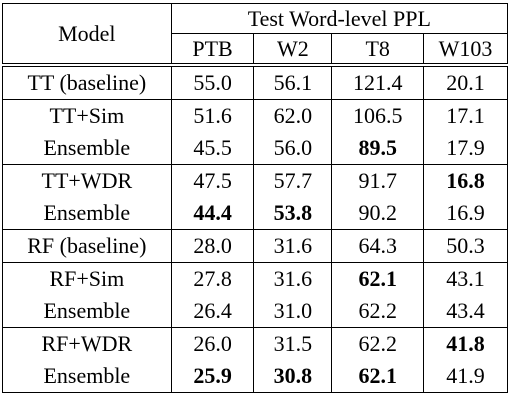 Image resolution: width=508 pixels, height=408 pixels. I want to click on cell-value: 62.0, so click(293, 115).